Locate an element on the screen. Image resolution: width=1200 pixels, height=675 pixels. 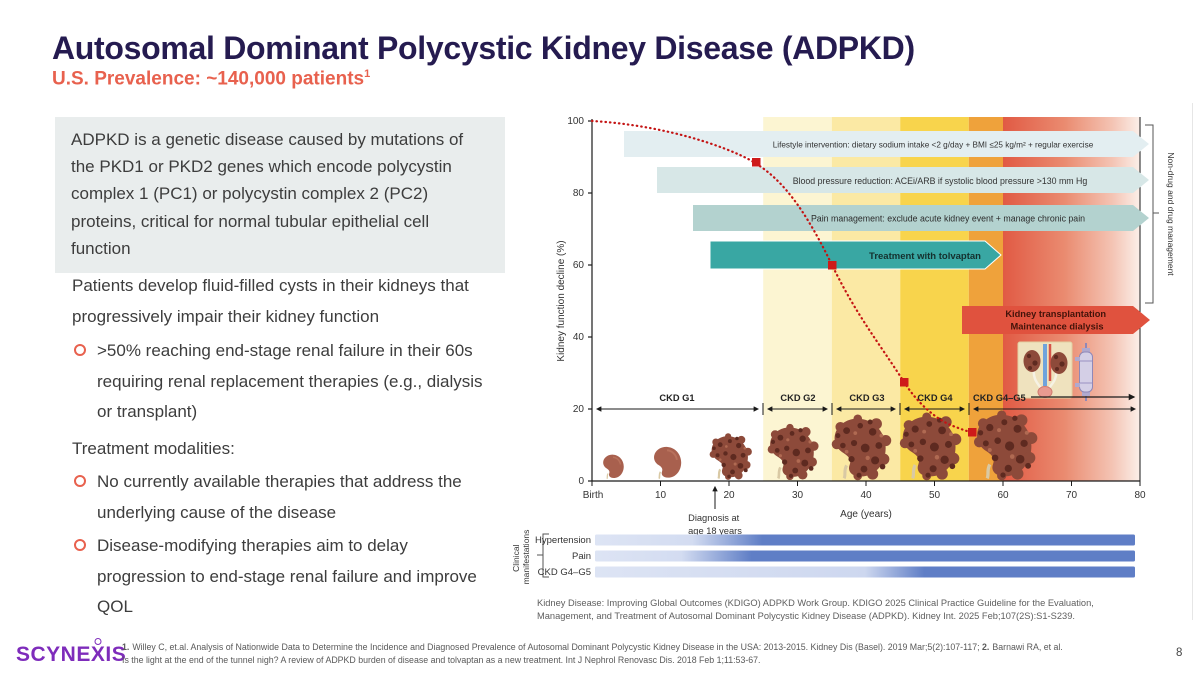
svg-text:Diagnosis at age 18 ye: Diagnosis at age 18 years is located at coordinates (715, 524).